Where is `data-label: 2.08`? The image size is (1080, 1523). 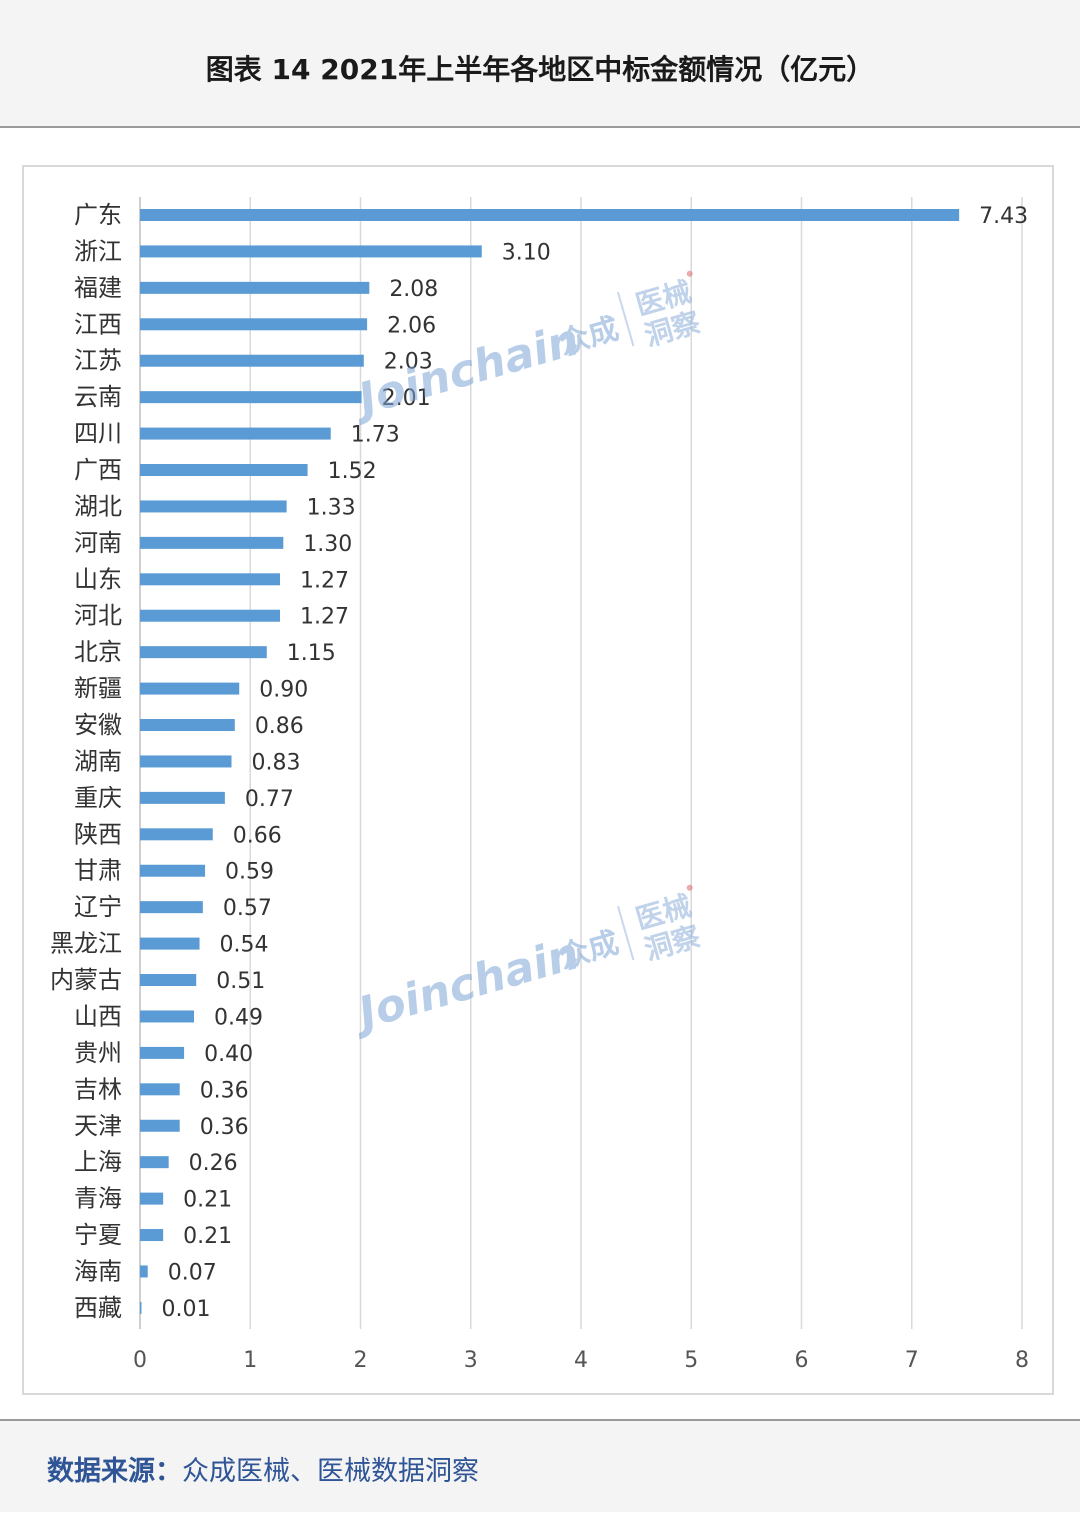 data-label: 2.08 is located at coordinates (413, 289).